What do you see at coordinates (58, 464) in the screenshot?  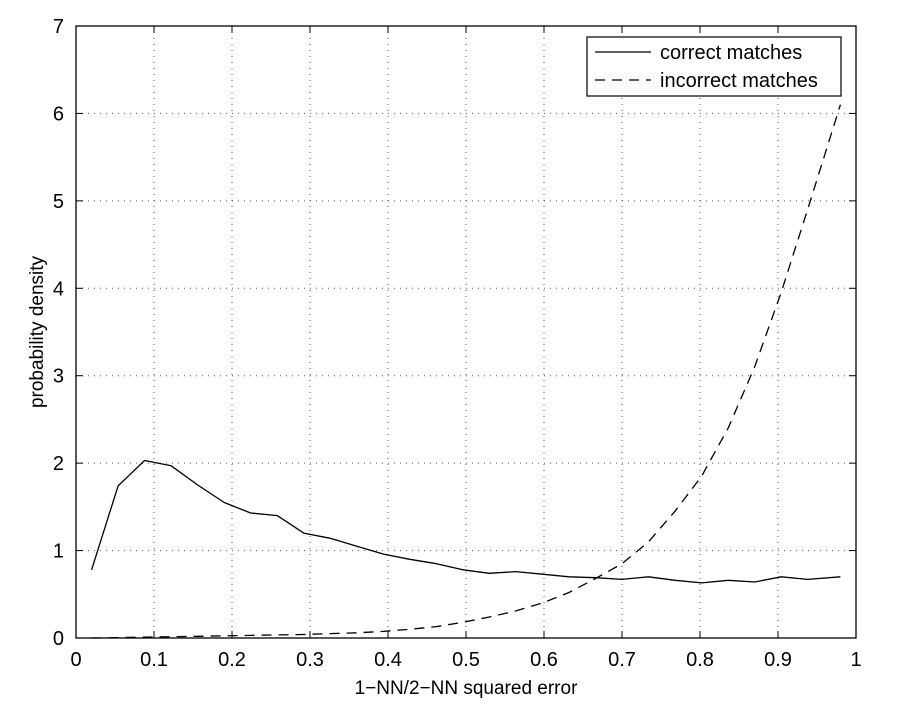 I see `y-tick-label: 2` at bounding box center [58, 464].